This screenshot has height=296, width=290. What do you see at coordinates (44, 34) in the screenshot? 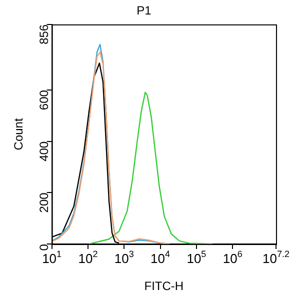
I see `y-tick-label: 856` at bounding box center [44, 34].